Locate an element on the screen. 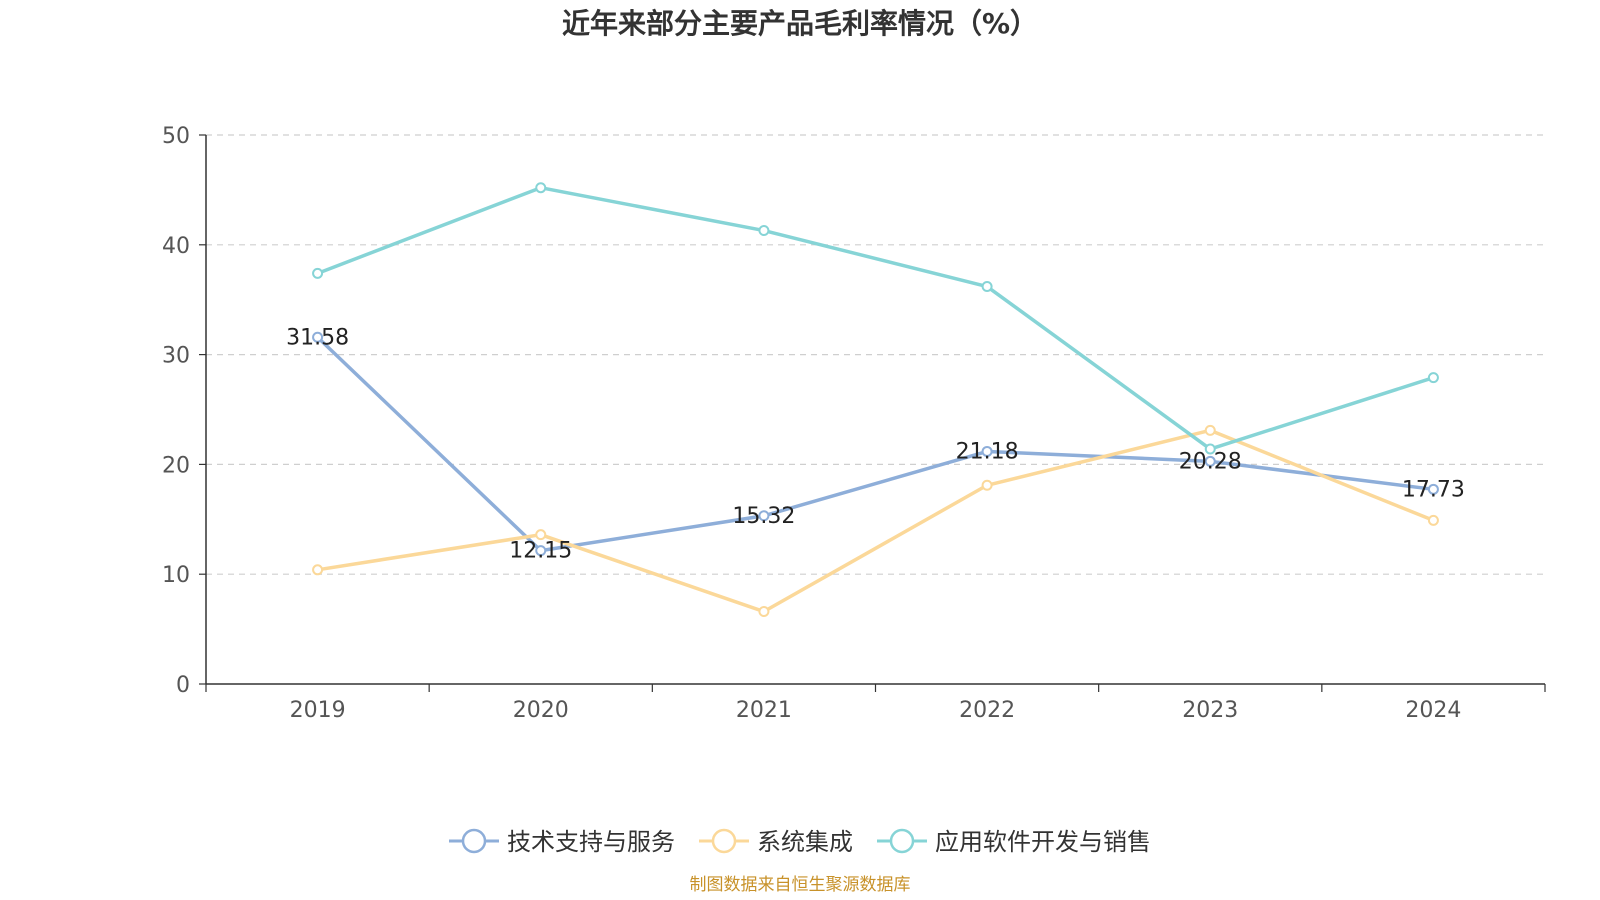 The image size is (1600, 900). data-label: 21.18 is located at coordinates (987, 451).